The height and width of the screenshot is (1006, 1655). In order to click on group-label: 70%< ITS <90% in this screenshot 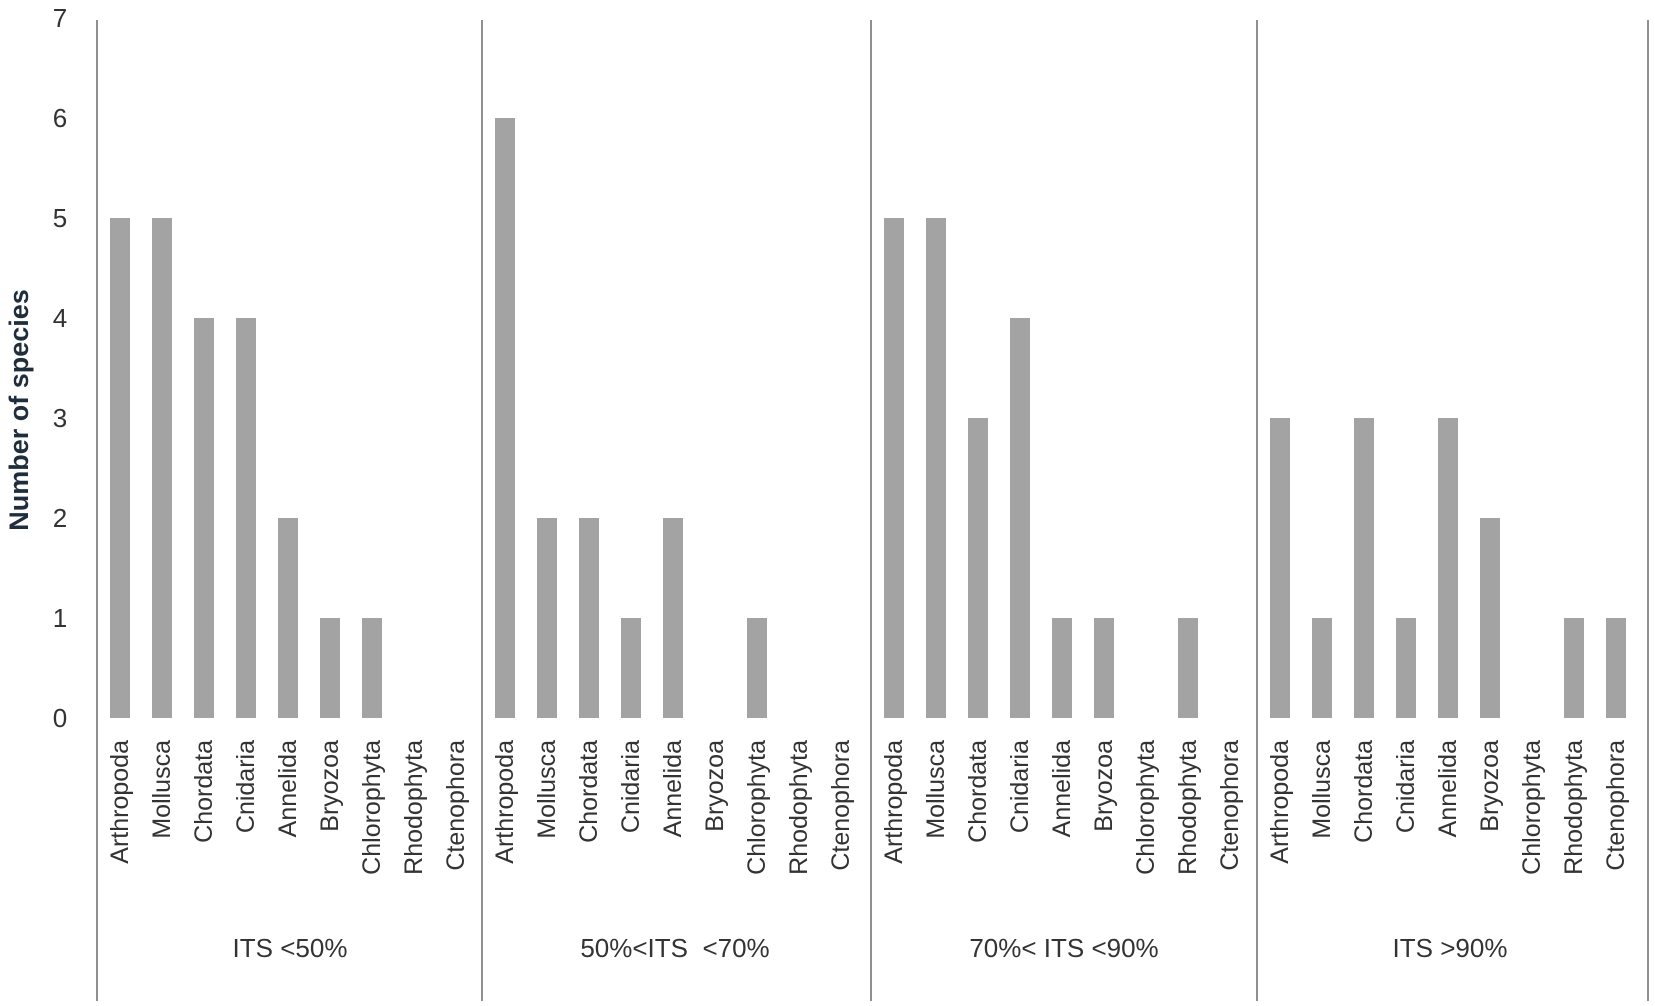, I will do `click(1063, 948)`.